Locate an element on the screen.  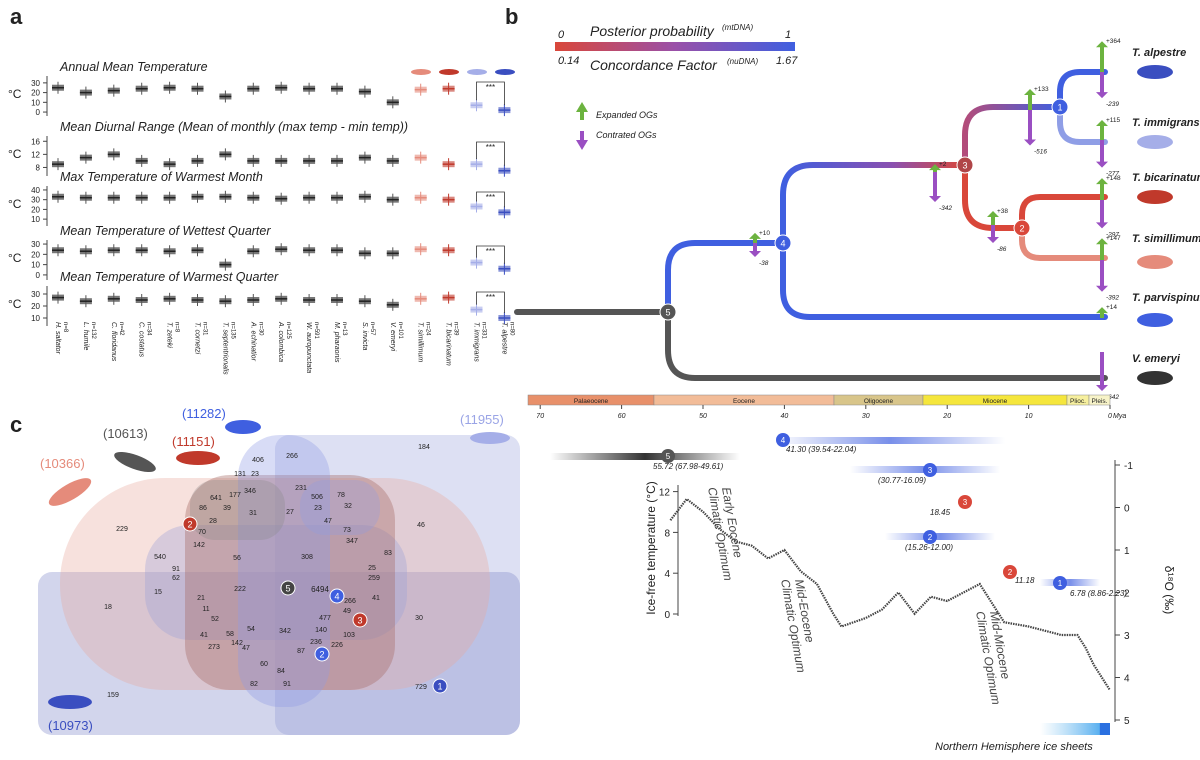
species-label: A. colombica is located at coordinates (280, 341).